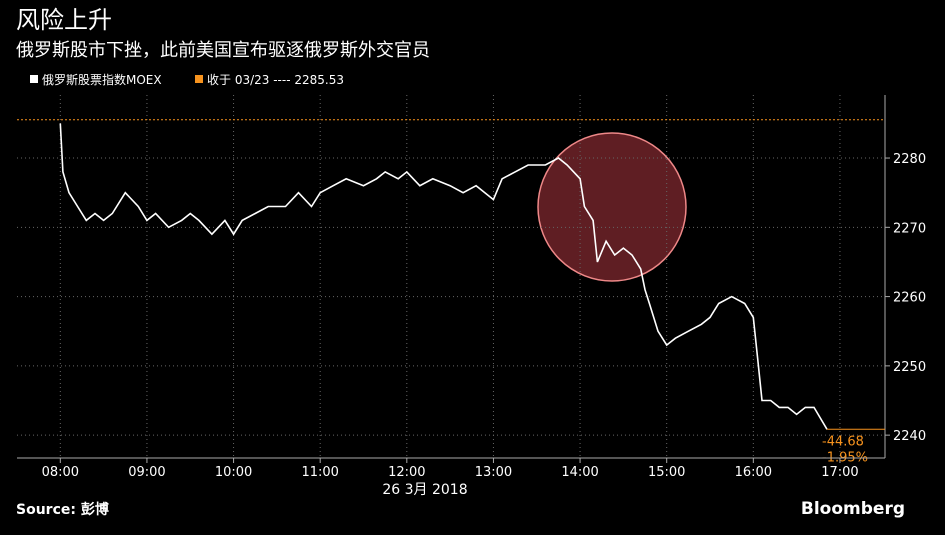 Image resolution: width=945 pixels, height=535 pixels. Describe the element at coordinates (223, 50) in the screenshot. I see `chart-subtitle: 俄罗斯股市下挫，此前美国宣布驱逐俄罗斯外交官员` at that location.